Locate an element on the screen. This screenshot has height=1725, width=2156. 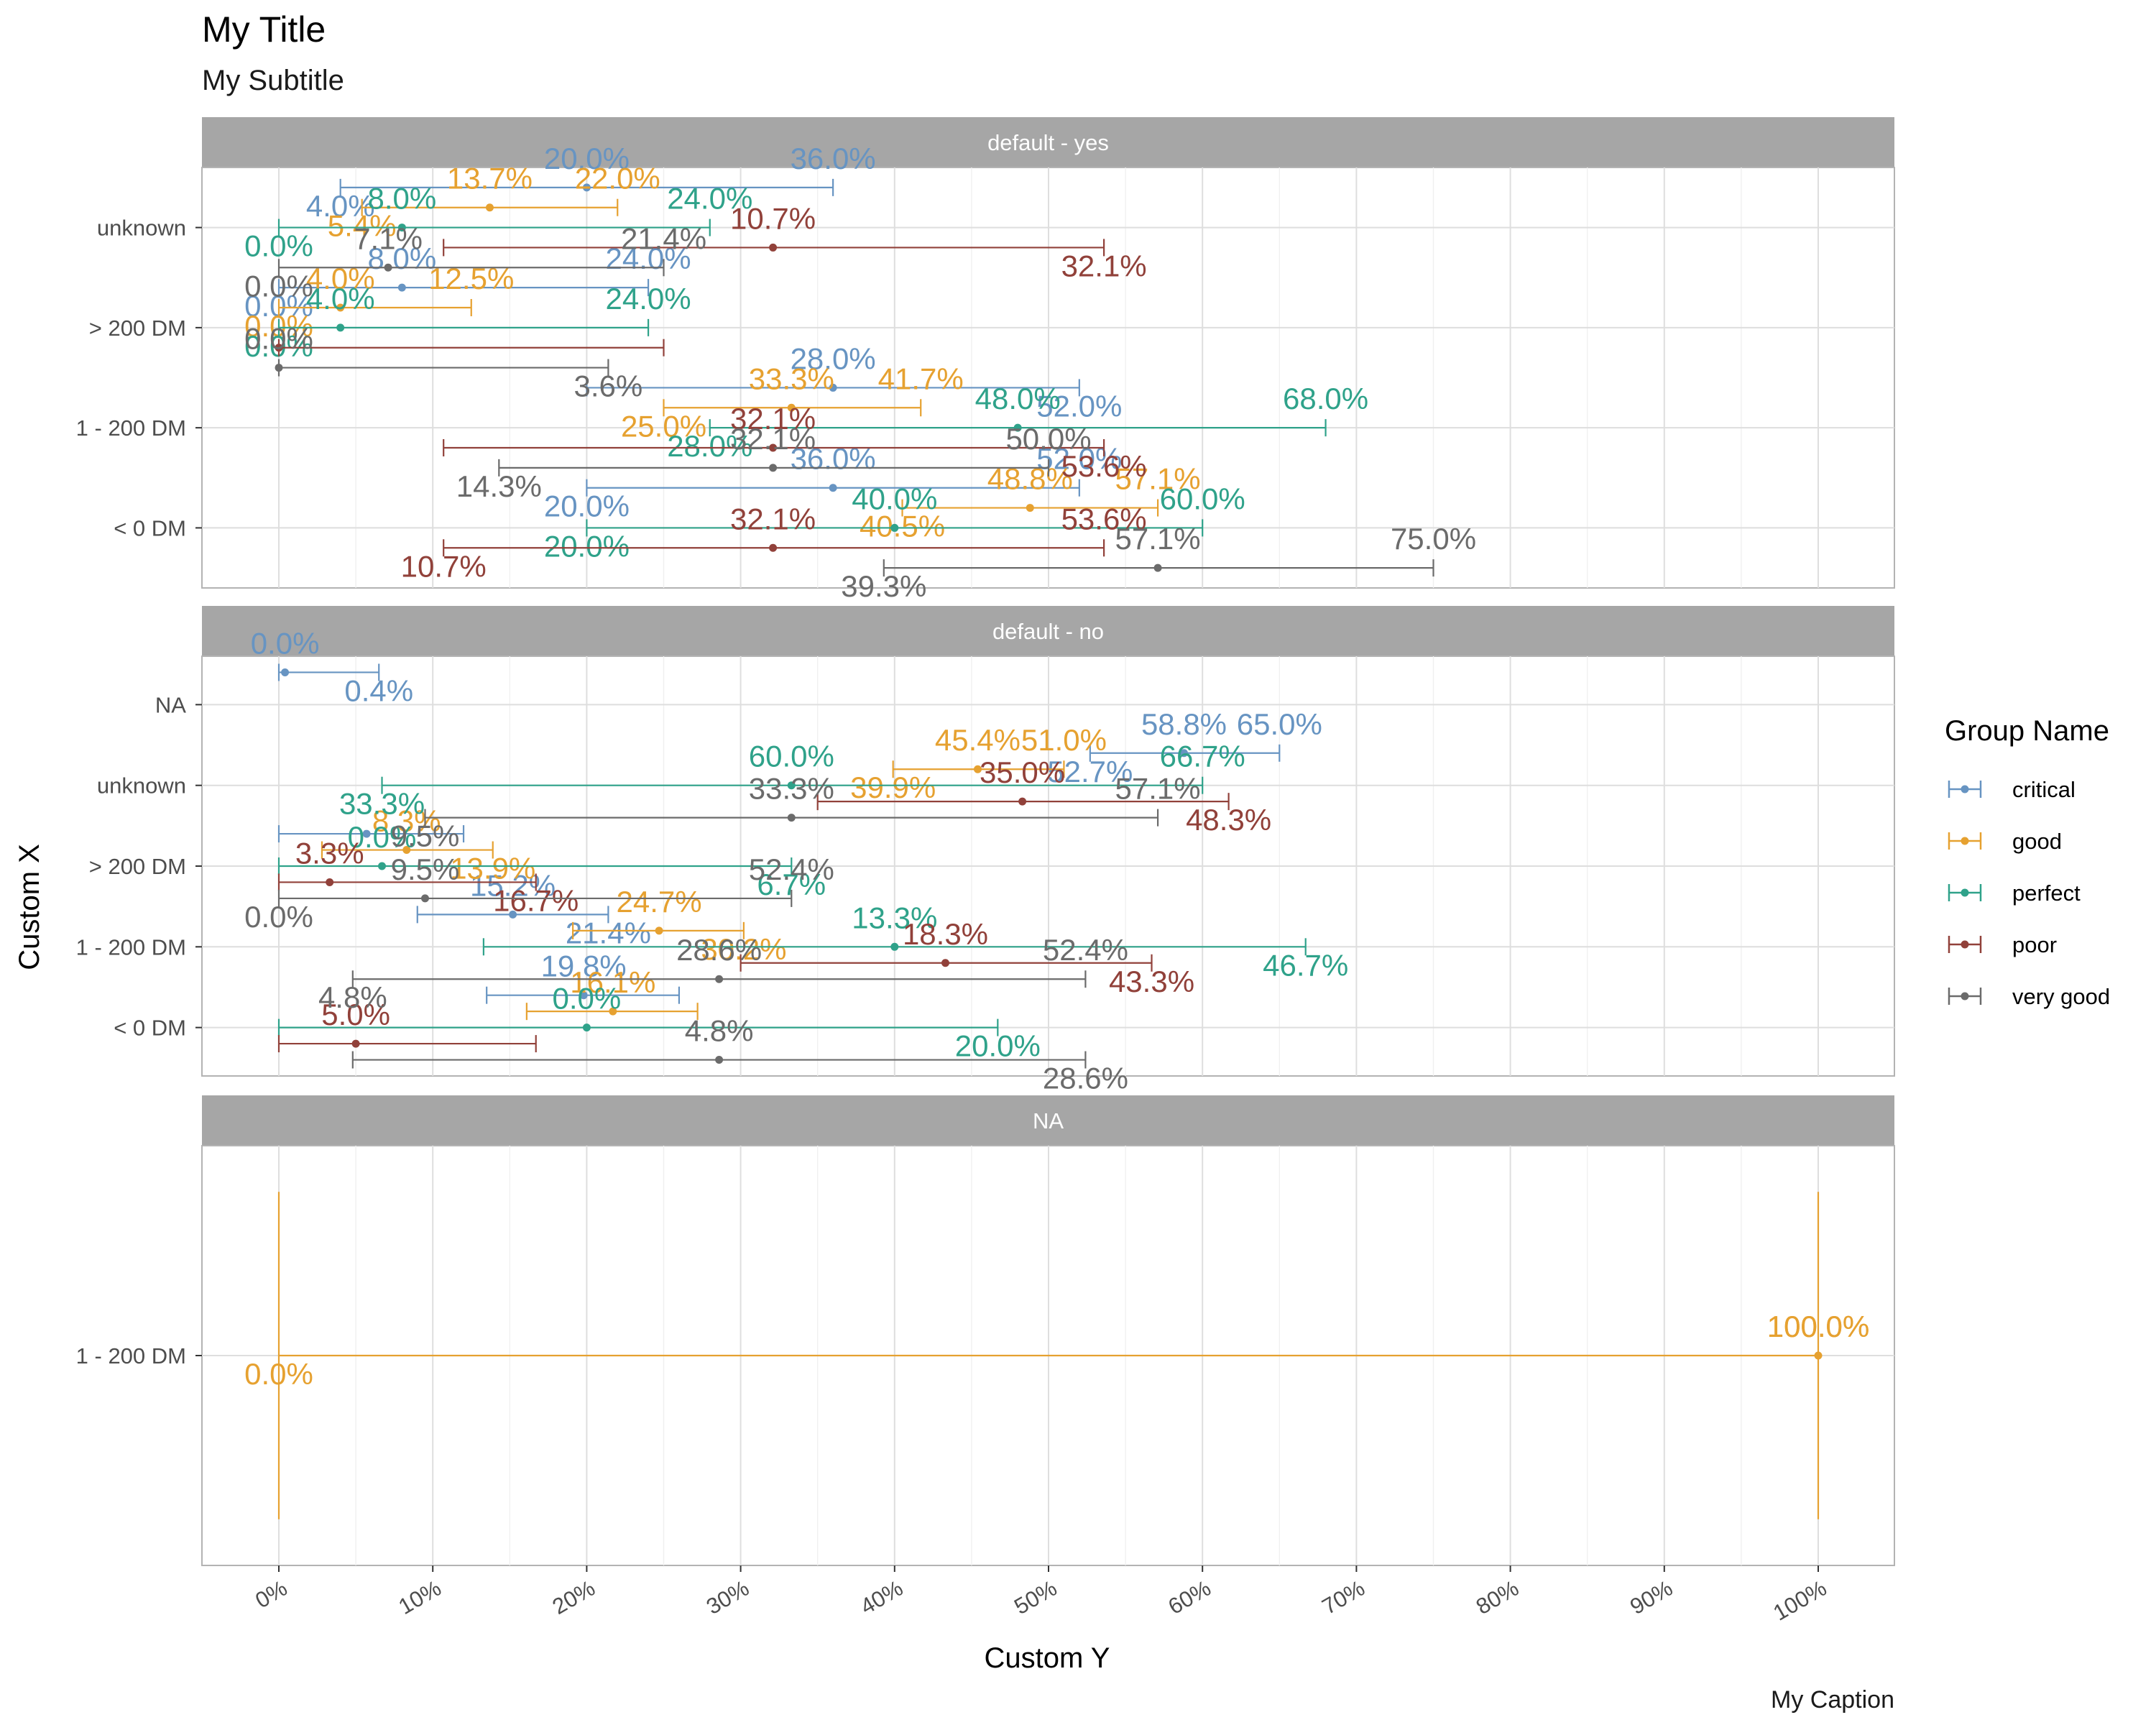
data-label: 58.8% is located at coordinates (1184, 724).